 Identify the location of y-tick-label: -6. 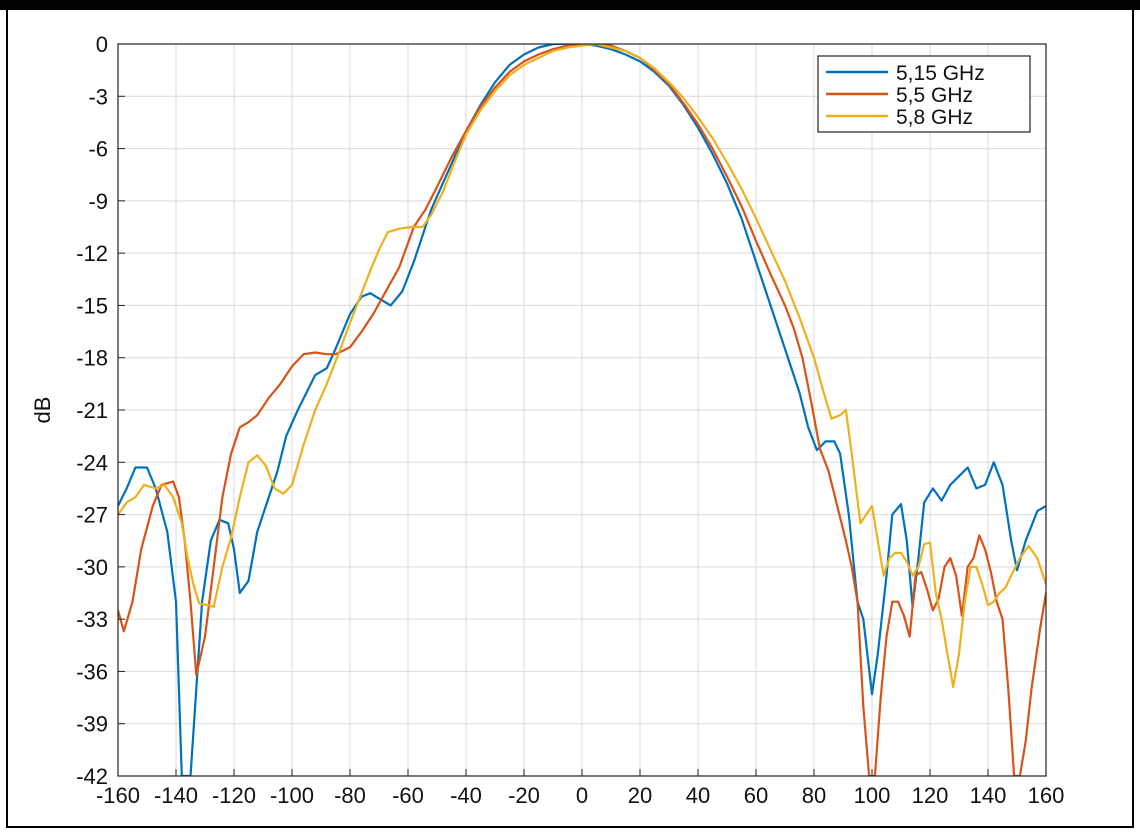
(98, 149).